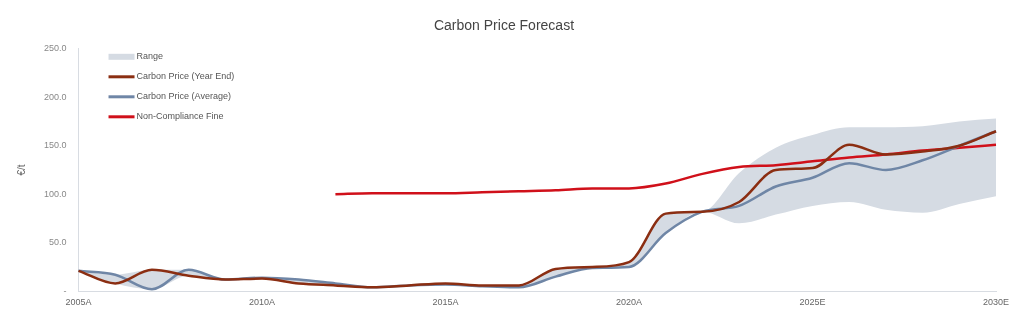  Describe the element at coordinates (55, 145) in the screenshot. I see `y-tick-label: 150.0` at that location.